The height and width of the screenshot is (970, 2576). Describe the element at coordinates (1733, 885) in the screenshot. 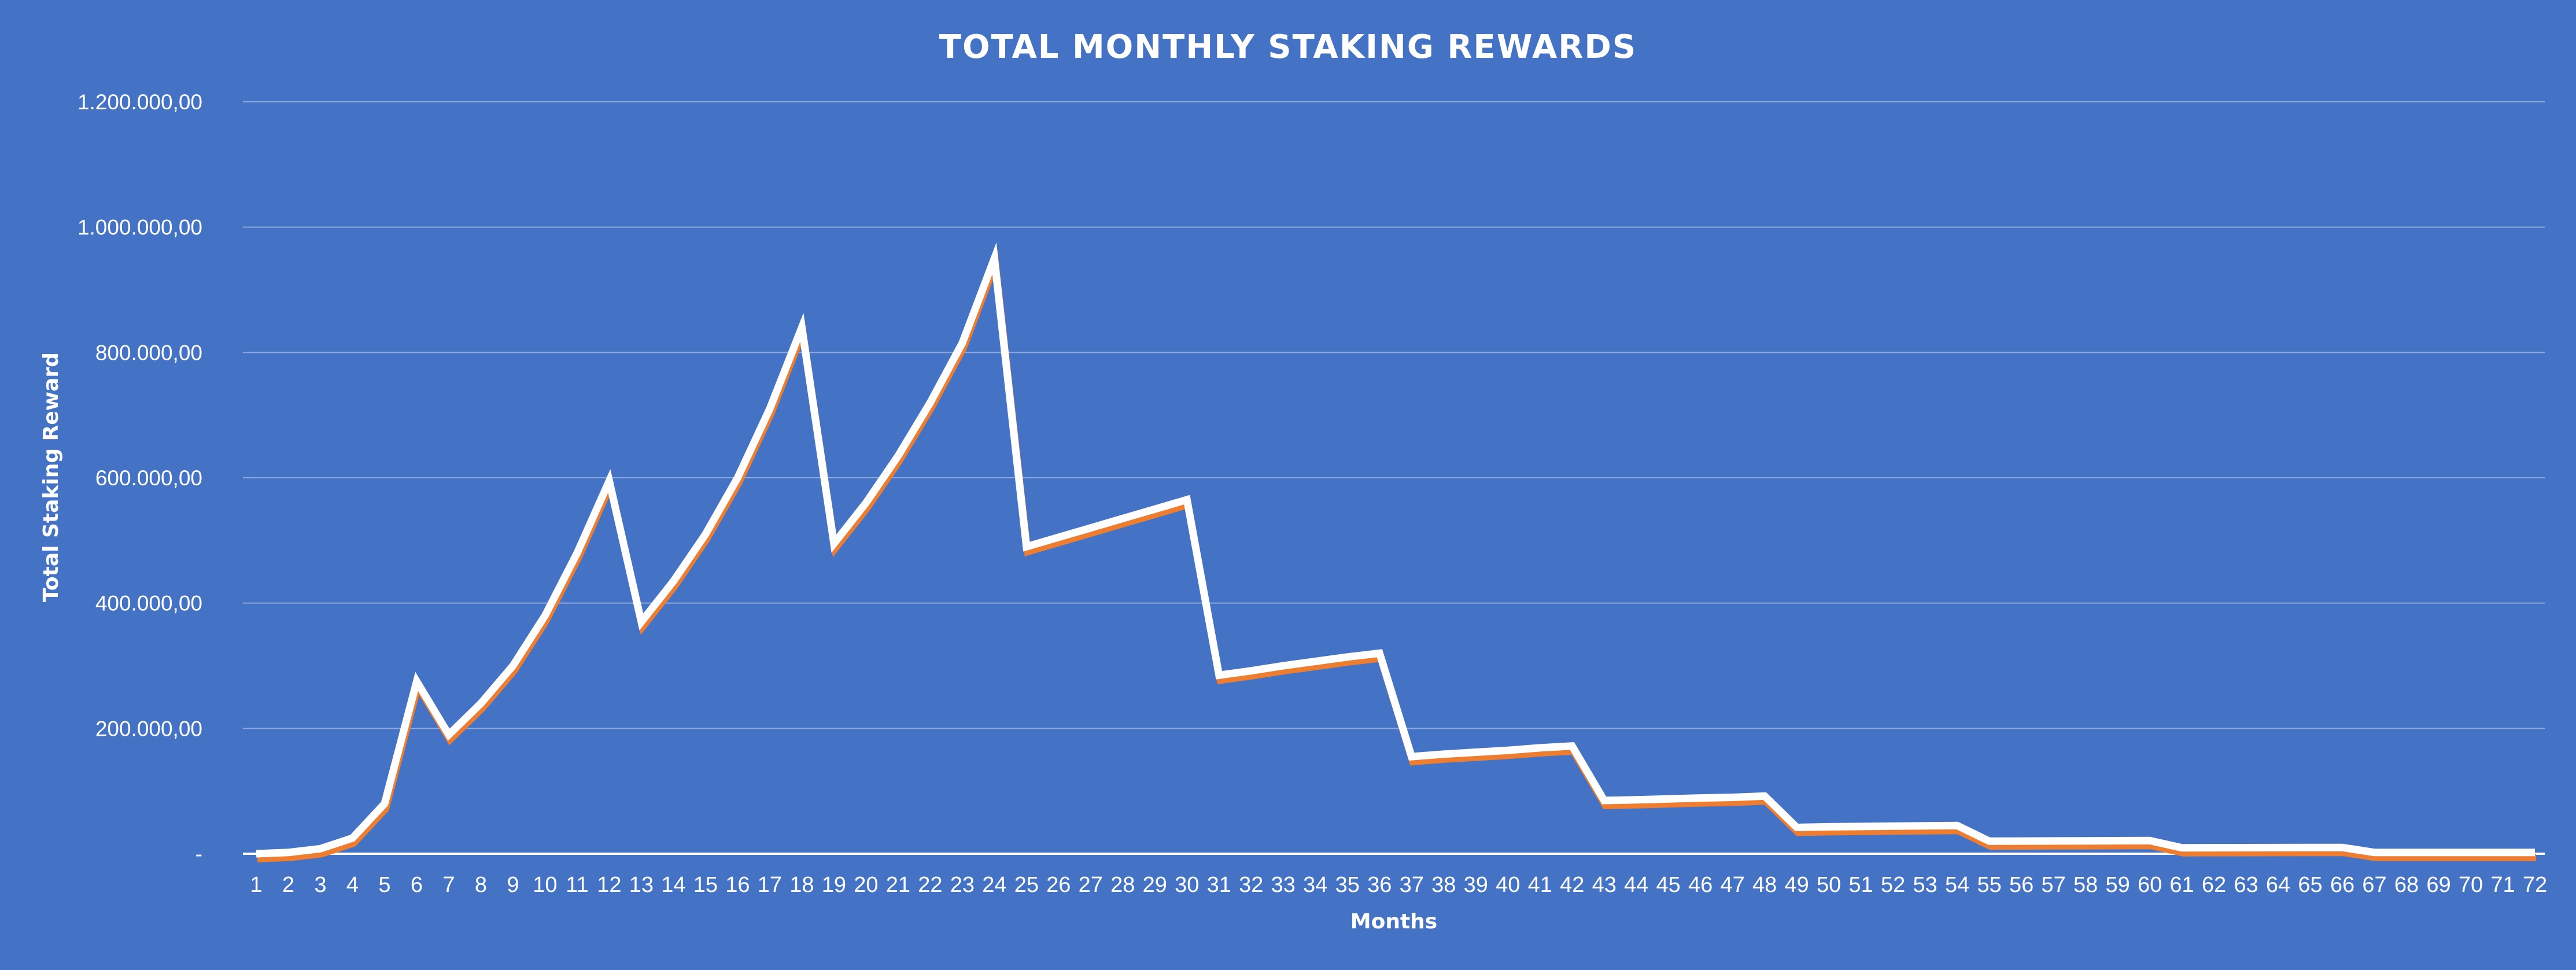

I see `x-tick-label: 47` at that location.